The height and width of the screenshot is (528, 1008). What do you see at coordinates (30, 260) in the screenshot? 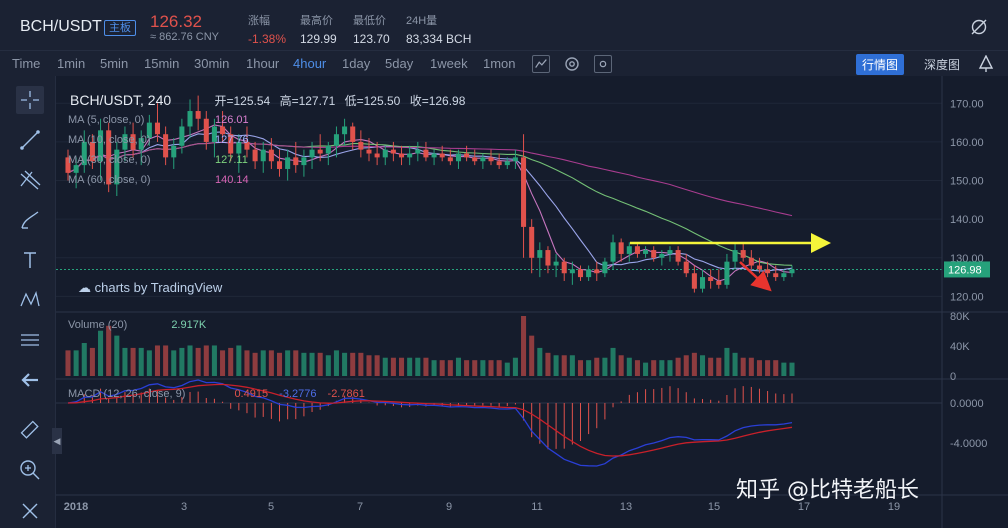
I see `text-icon` at bounding box center [30, 260].